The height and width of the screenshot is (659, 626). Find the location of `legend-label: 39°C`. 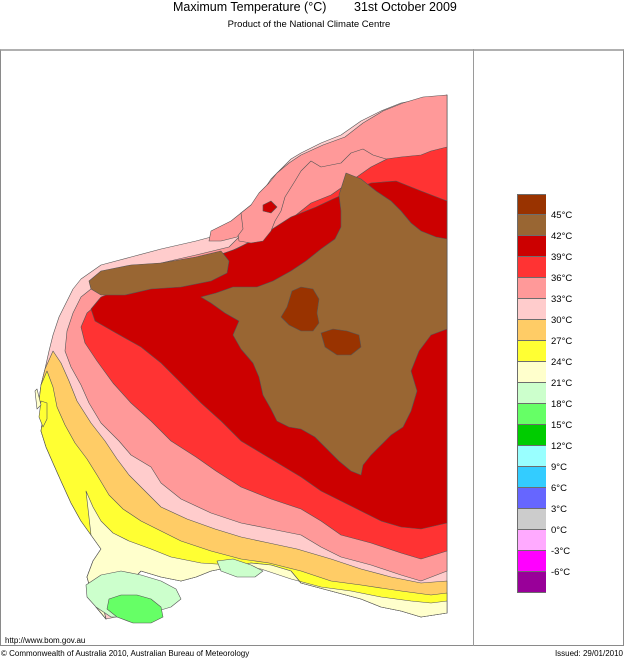

legend-label: 39°C is located at coordinates (562, 257).